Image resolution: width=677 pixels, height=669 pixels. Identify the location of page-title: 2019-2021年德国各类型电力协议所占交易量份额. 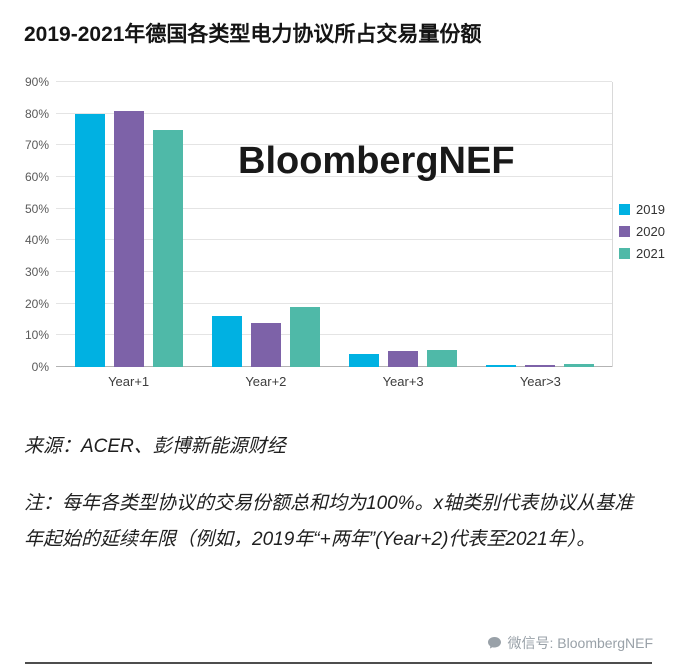
(253, 34).